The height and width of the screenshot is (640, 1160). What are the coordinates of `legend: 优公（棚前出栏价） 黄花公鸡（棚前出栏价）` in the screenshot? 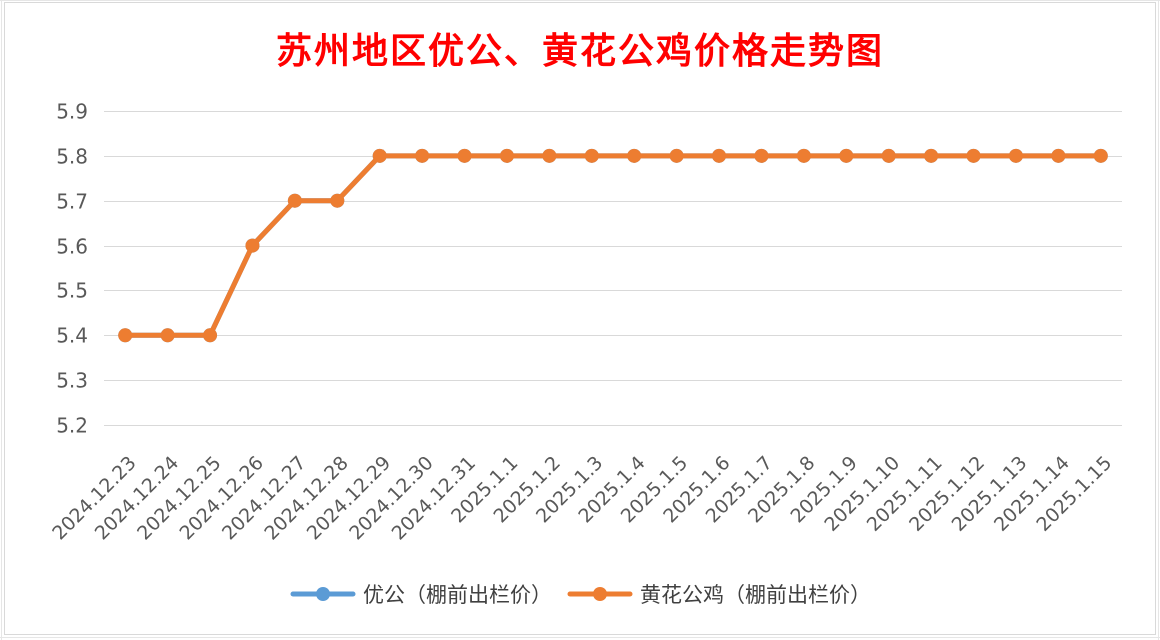 It's located at (580, 594).